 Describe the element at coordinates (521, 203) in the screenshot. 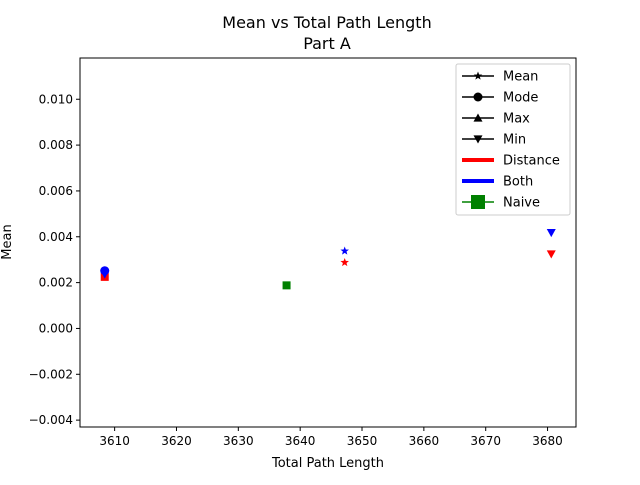

I see `legend-label: Naive` at that location.